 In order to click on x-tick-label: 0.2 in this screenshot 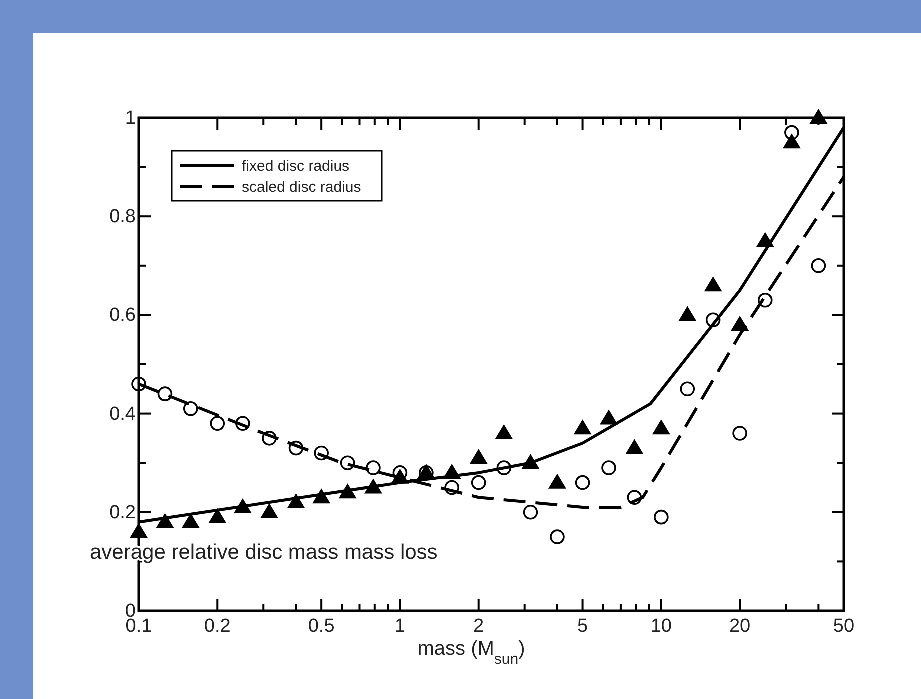, I will do `click(217, 626)`.